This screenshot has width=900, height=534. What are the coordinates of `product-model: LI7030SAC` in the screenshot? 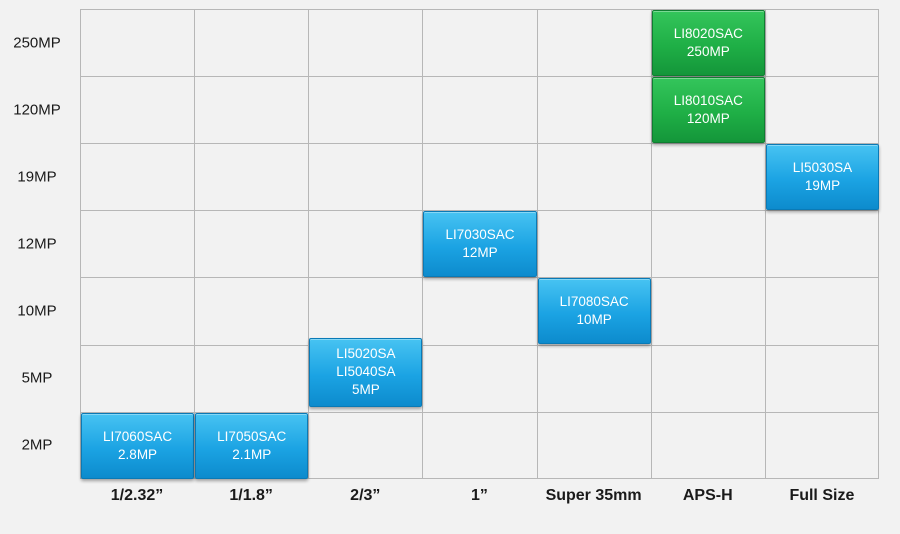 It's located at (480, 235).